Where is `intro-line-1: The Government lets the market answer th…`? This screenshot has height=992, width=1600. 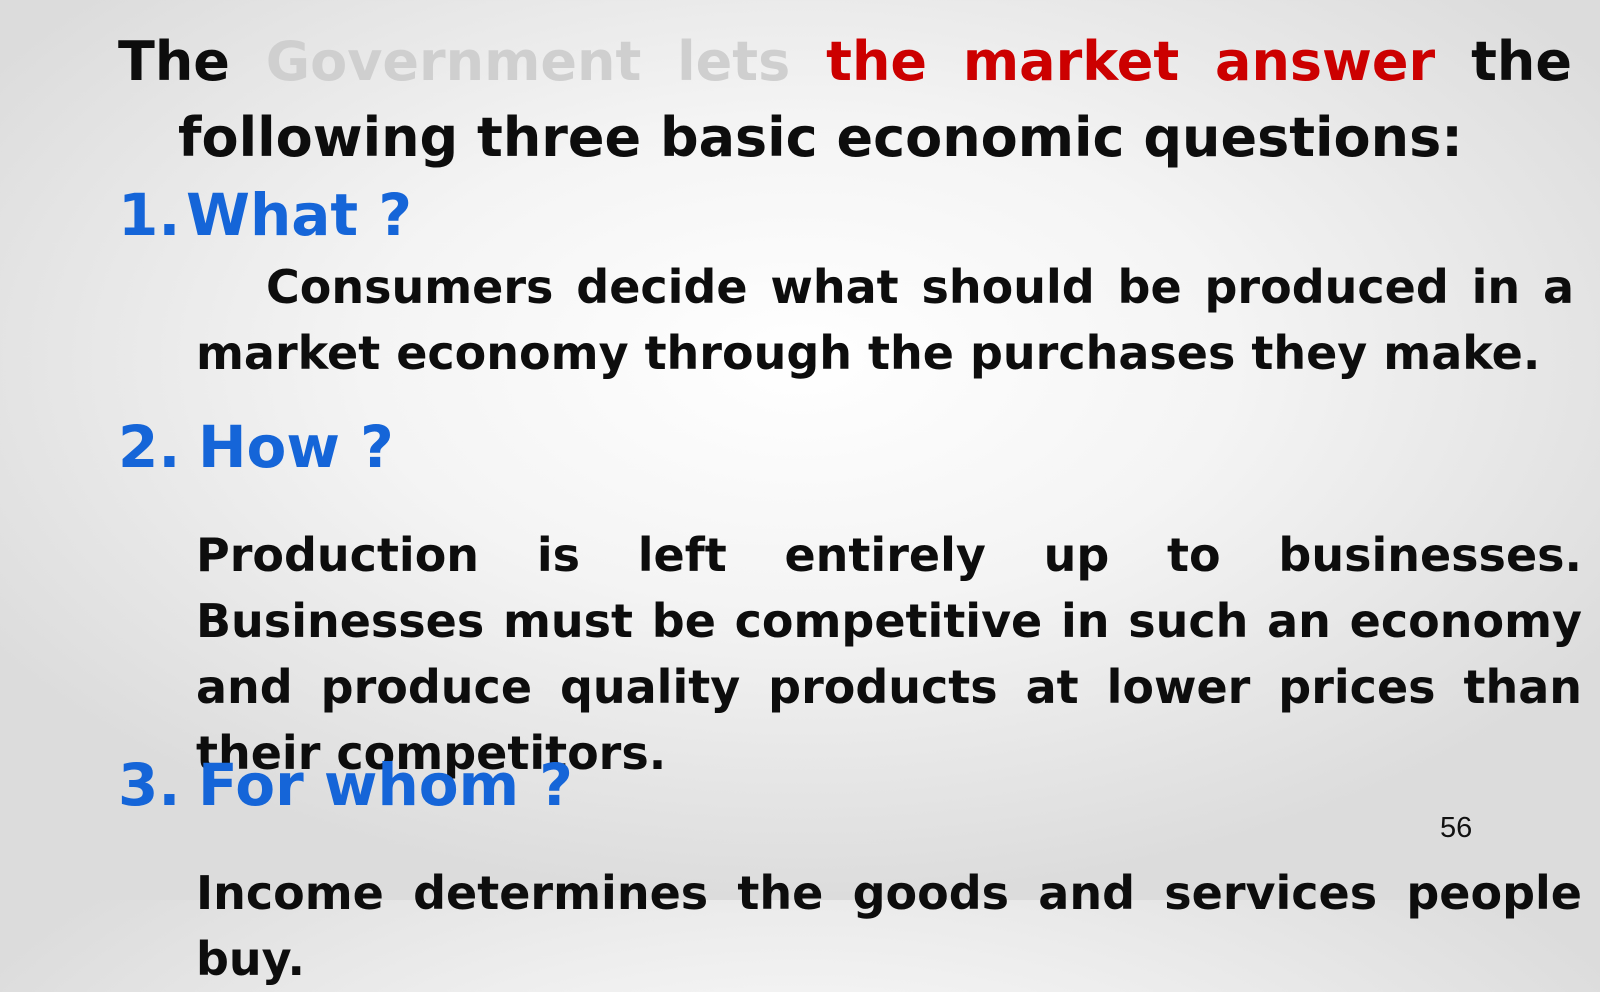
intro-line-1: The Government lets the market answer th… is located at coordinates (845, 62).